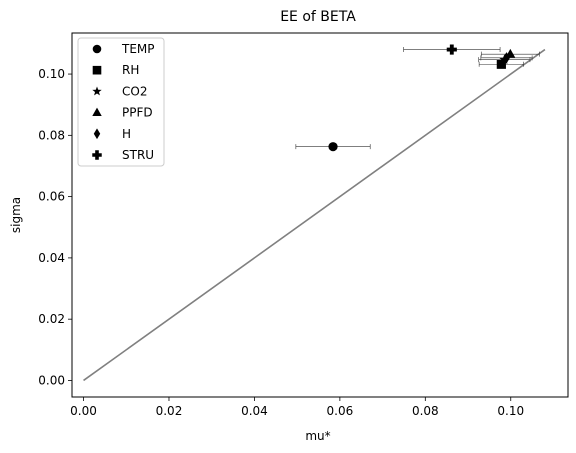 The height and width of the screenshot is (453, 576). Describe the element at coordinates (254, 411) in the screenshot. I see `x-tick-label: 0.04` at that location.